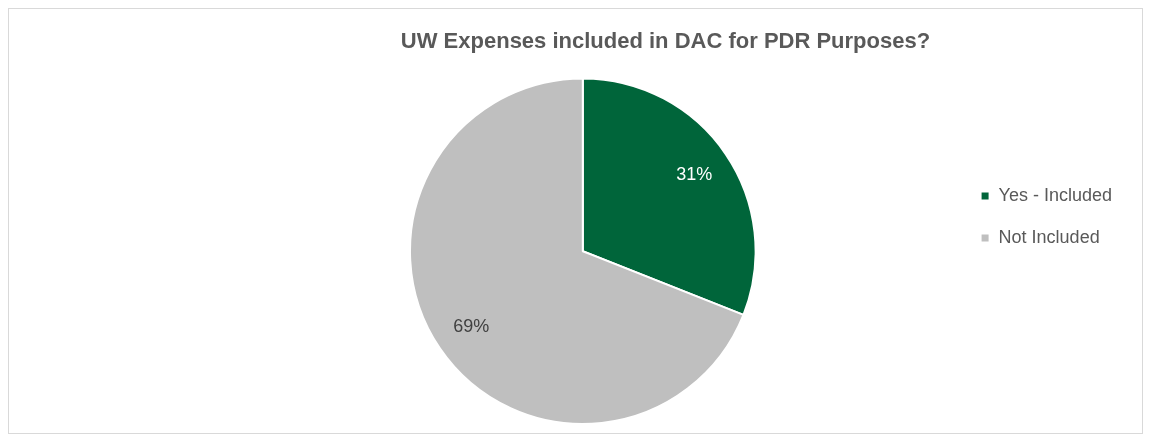  Describe the element at coordinates (471, 325) in the screenshot. I see `data-label: 69%` at that location.